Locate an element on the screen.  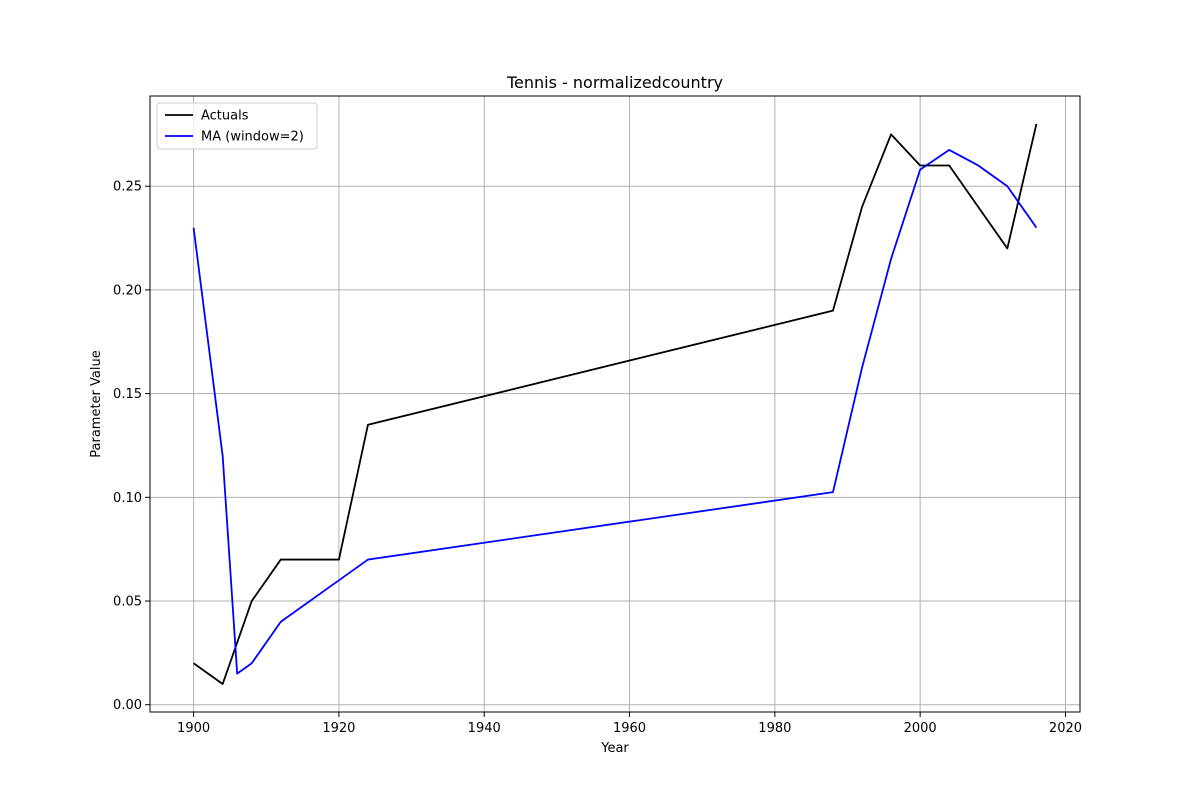
y-tick-label: 0.10 is located at coordinates (127, 498).